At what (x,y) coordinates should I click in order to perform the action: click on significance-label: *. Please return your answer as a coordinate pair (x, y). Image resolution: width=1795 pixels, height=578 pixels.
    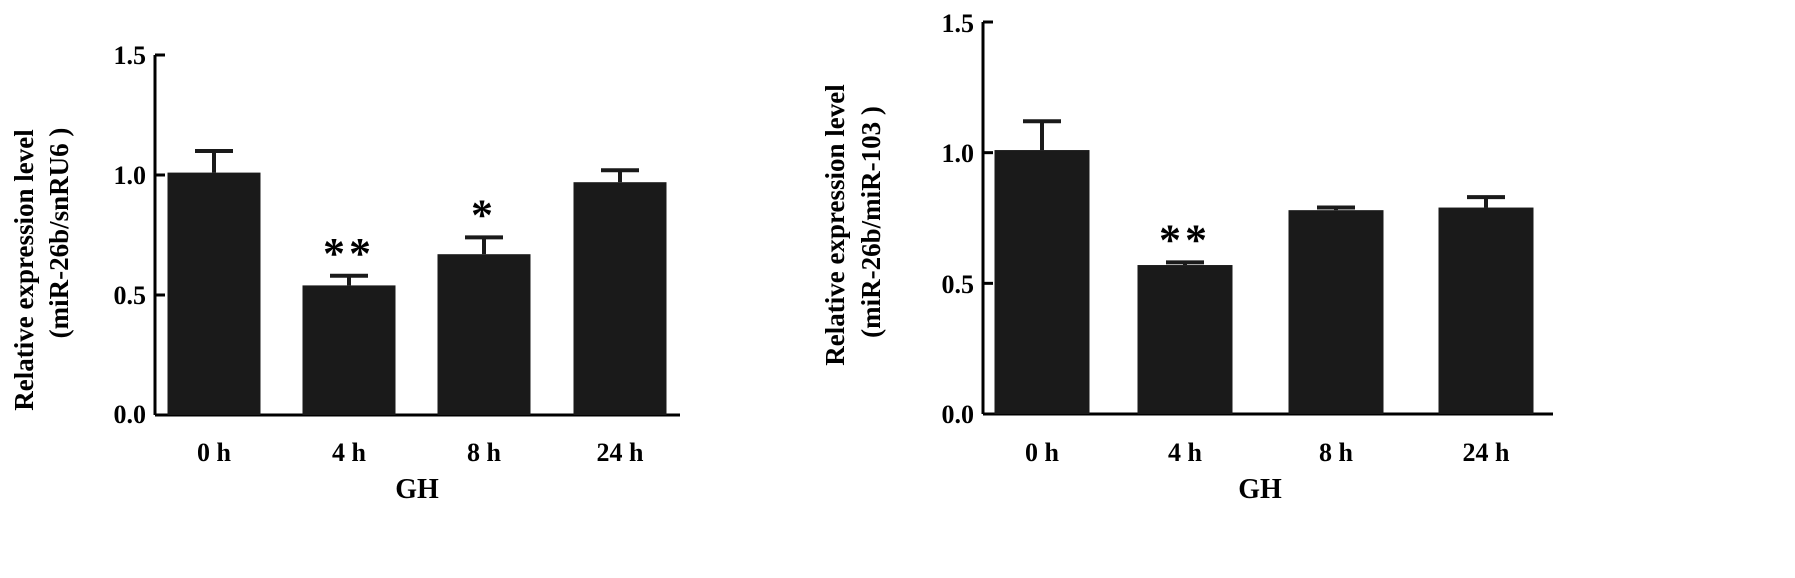
    Looking at the image, I should click on (484, 214).